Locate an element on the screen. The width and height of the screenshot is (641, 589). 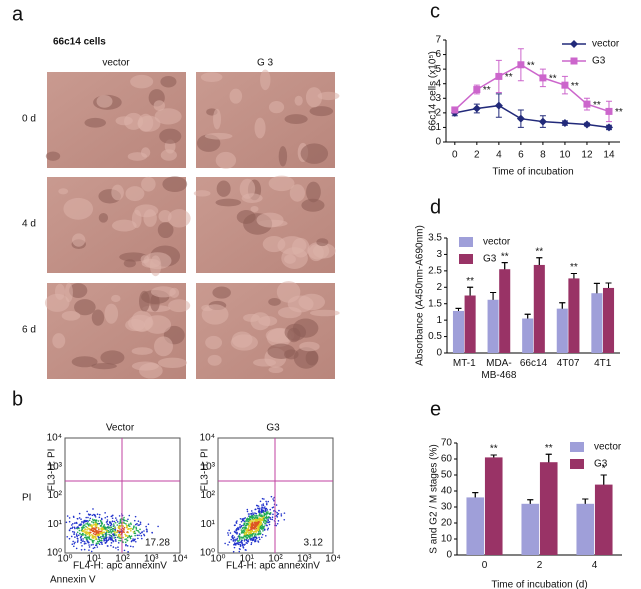
x-tick-label: 10 is located at coordinates (565, 155).